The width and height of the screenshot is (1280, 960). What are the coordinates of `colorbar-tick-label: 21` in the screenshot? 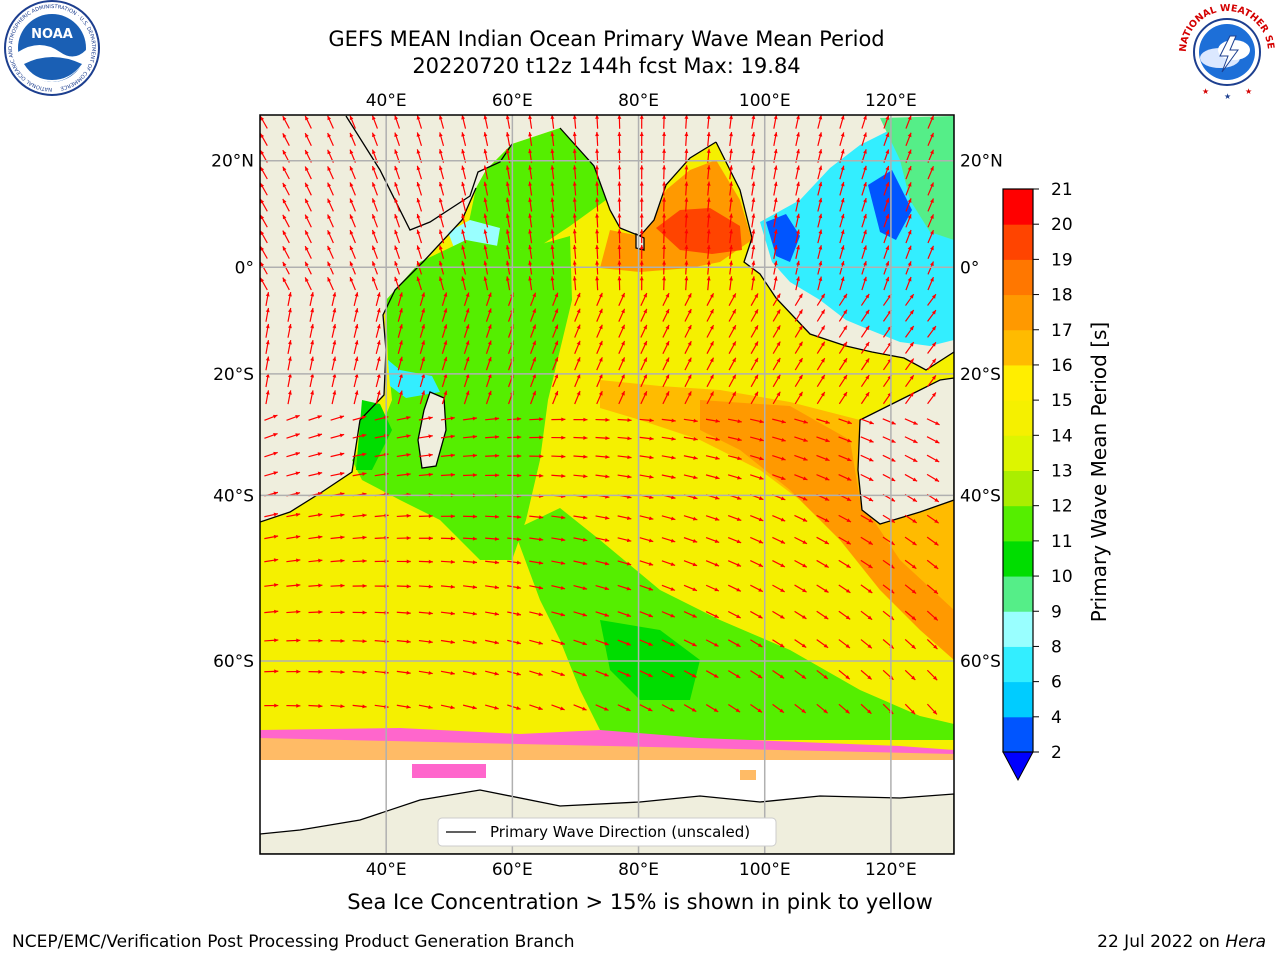 It's located at (1062, 190).